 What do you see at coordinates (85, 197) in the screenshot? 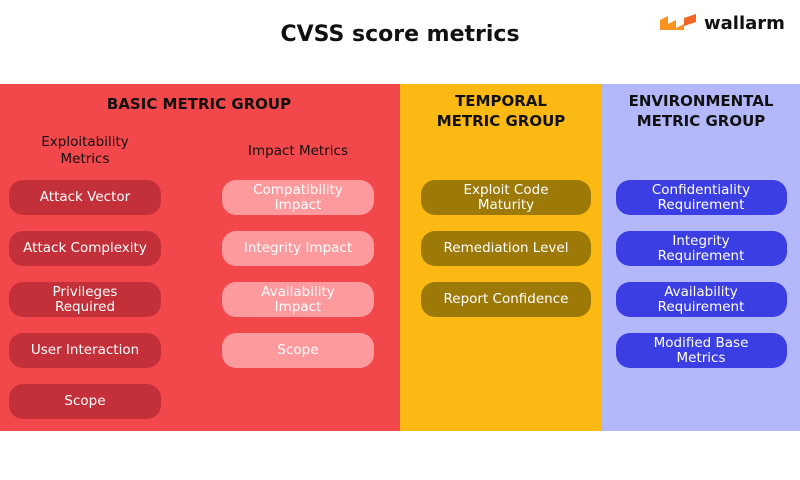
I see `metric-pill: Attack Vector` at bounding box center [85, 197].